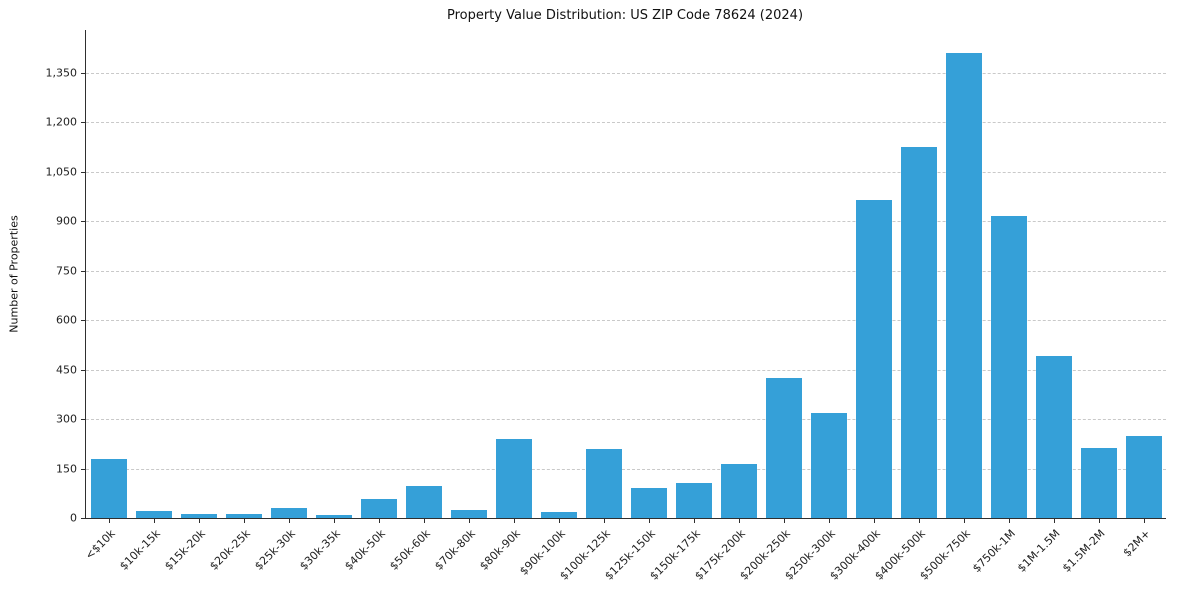 The height and width of the screenshot is (590, 1189). Describe the element at coordinates (454, 550) in the screenshot. I see `x-tick-label: $70k-80k` at that location.